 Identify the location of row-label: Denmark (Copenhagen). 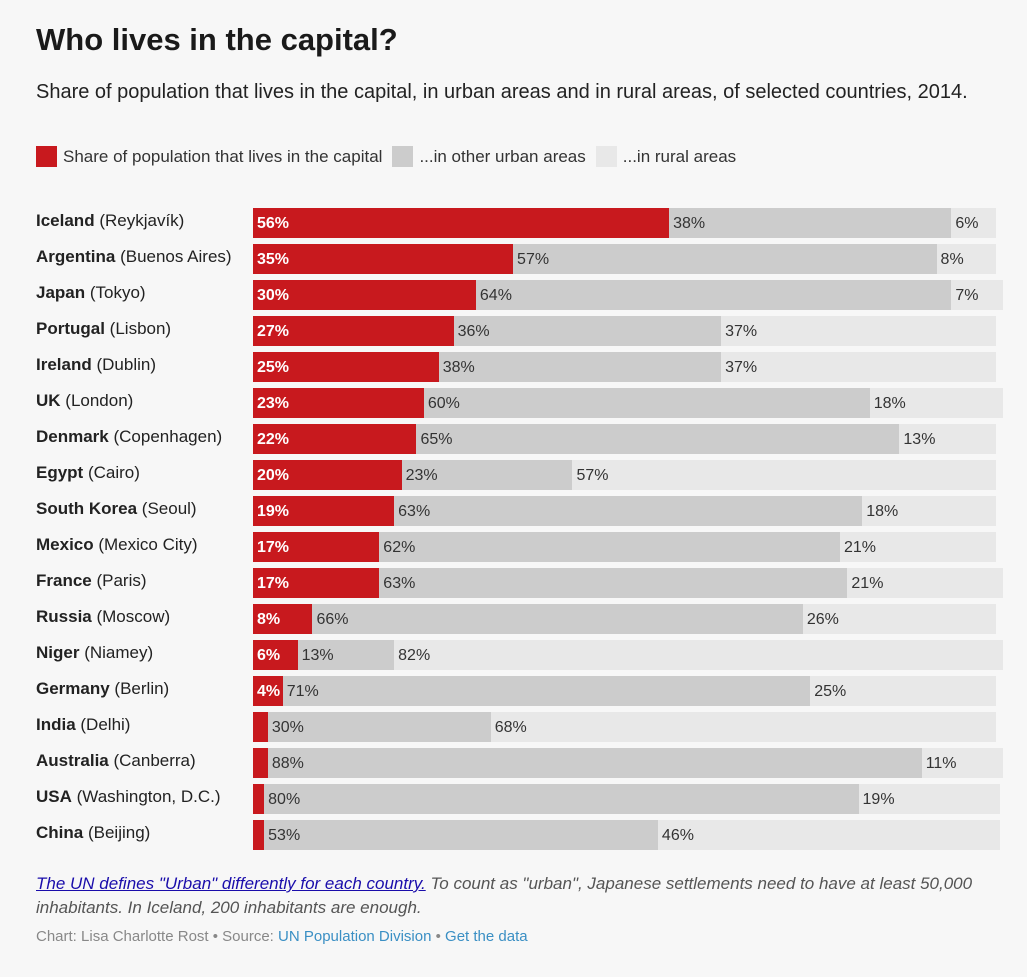
(129, 437).